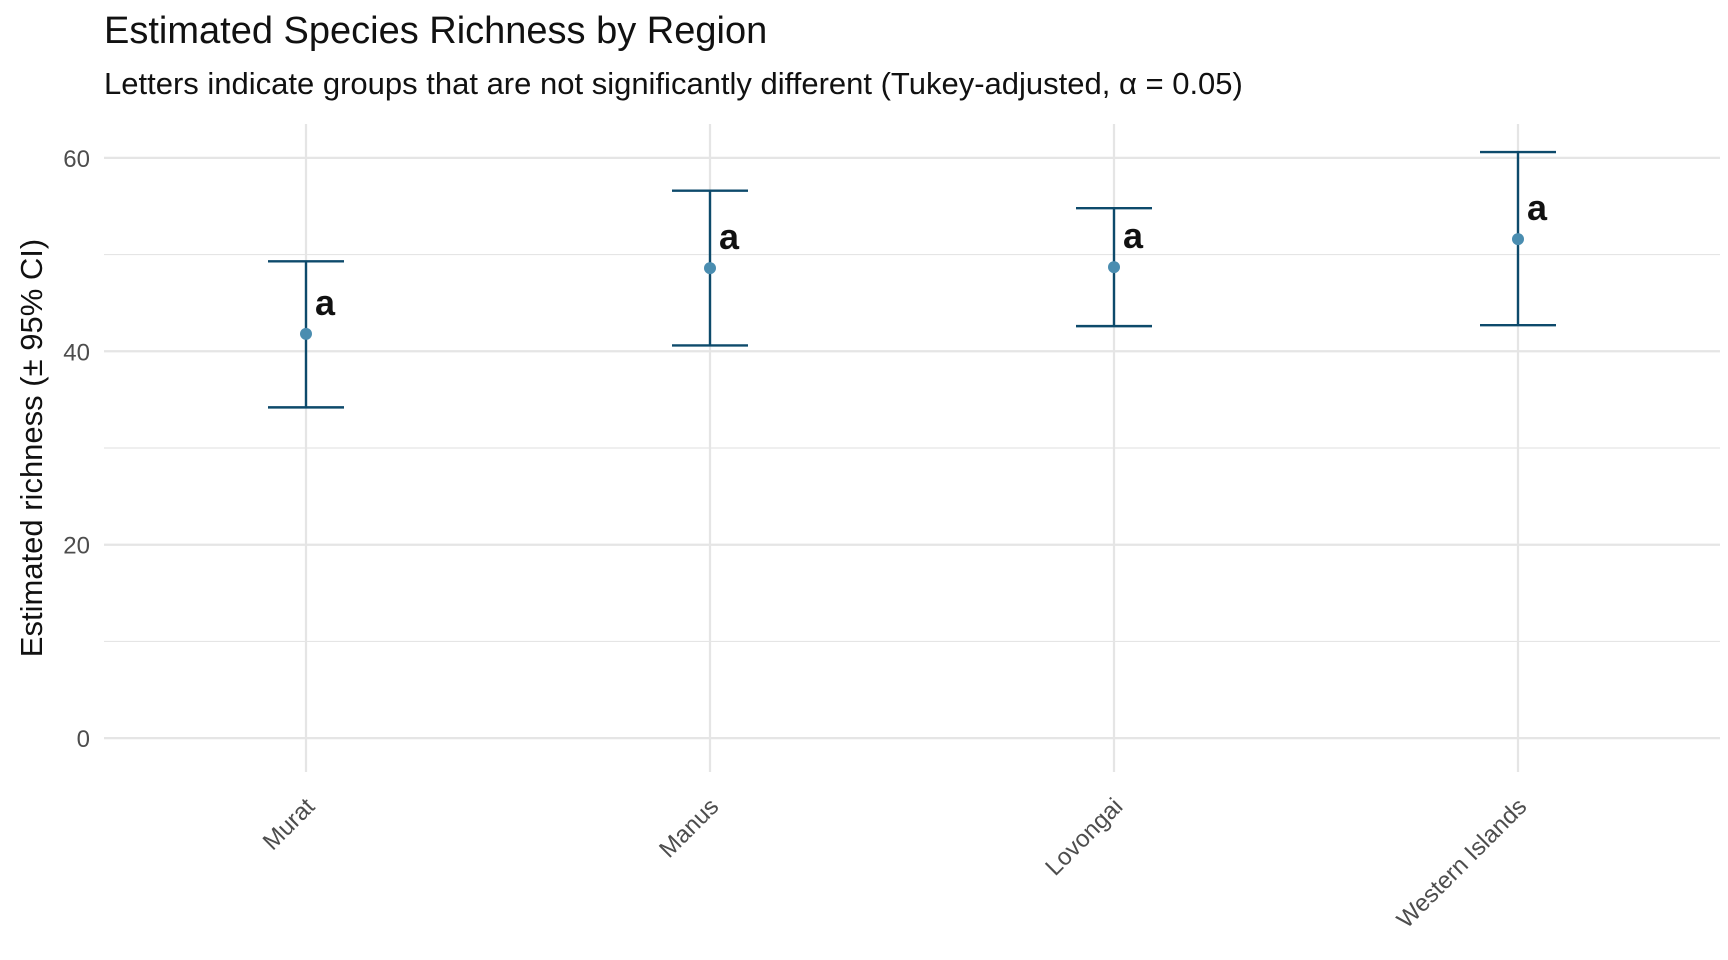 The width and height of the screenshot is (1728, 960). I want to click on x-tick-label: Lovongai, so click(1084, 837).